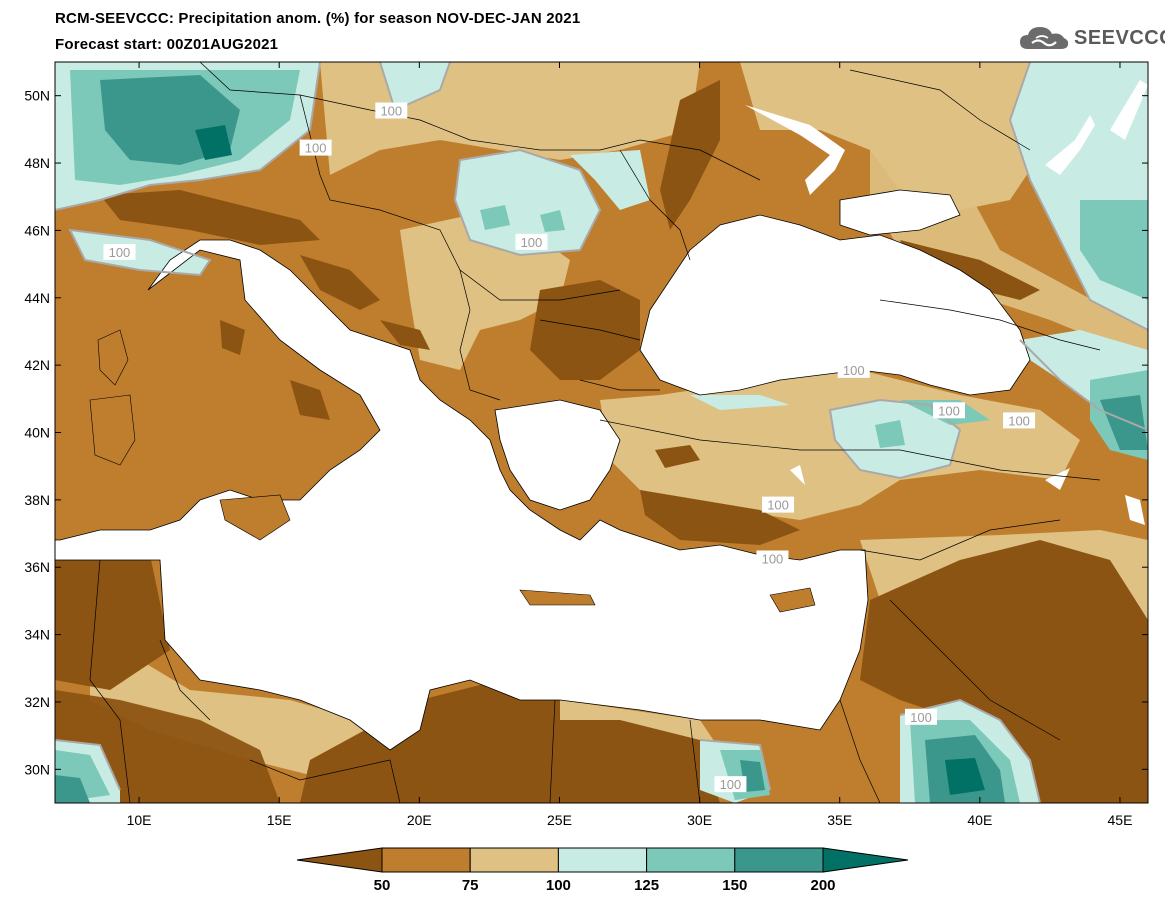 The width and height of the screenshot is (1165, 907). Describe the element at coordinates (419, 820) in the screenshot. I see `x-tick-label: 20E` at that location.